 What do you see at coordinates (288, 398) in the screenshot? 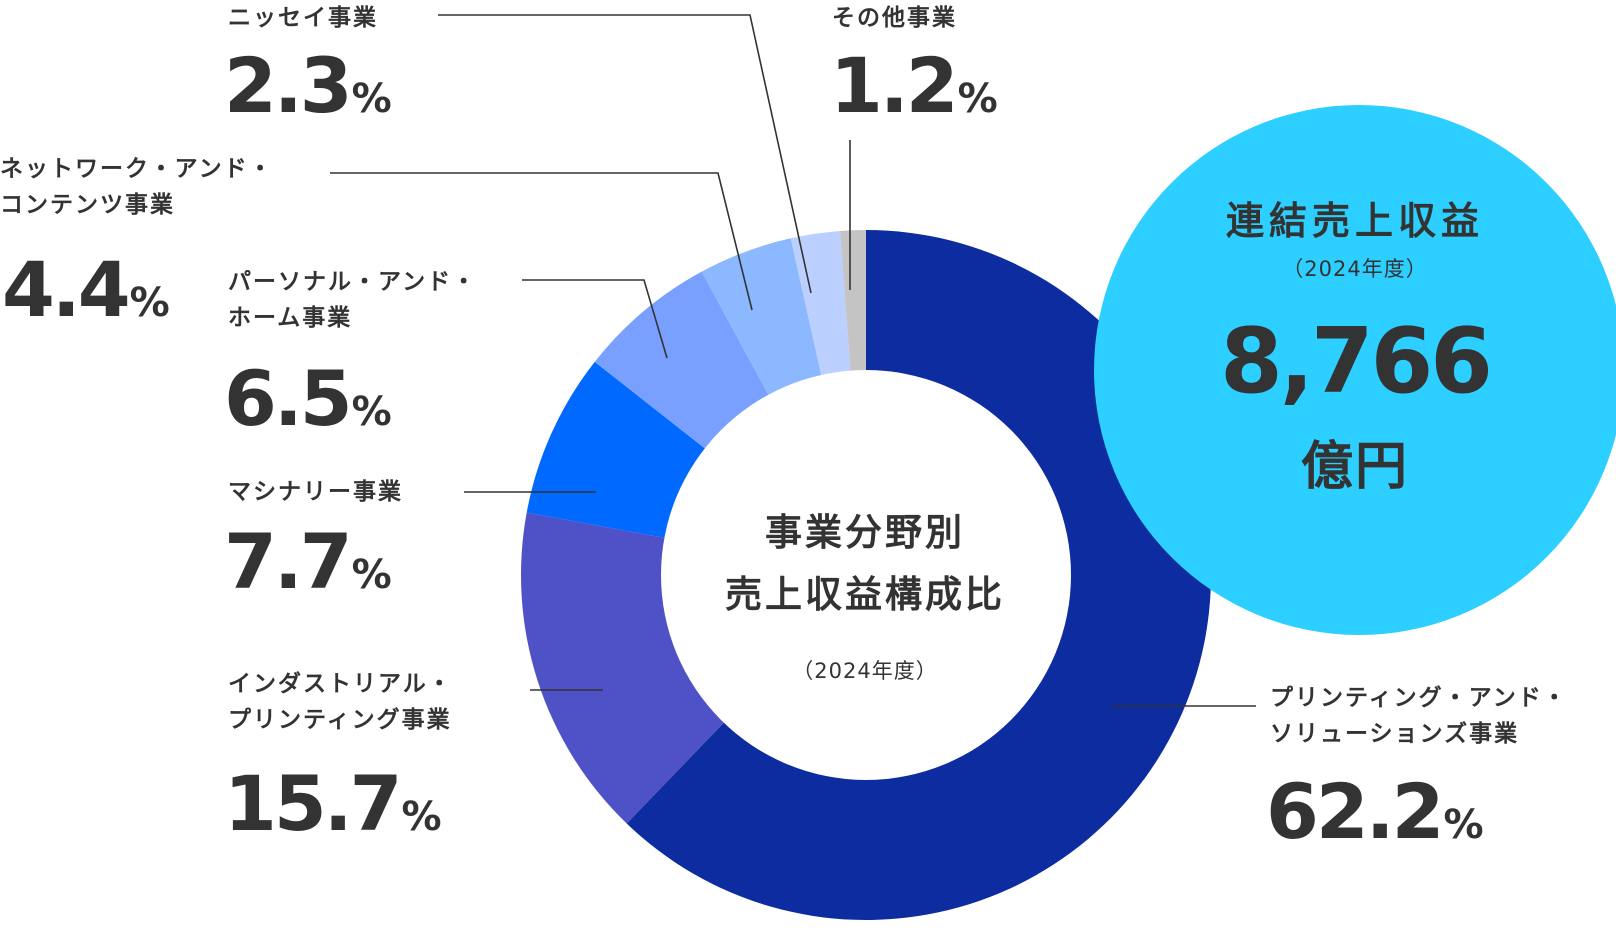
I see `slice-value-number: 6.5` at bounding box center [288, 398].